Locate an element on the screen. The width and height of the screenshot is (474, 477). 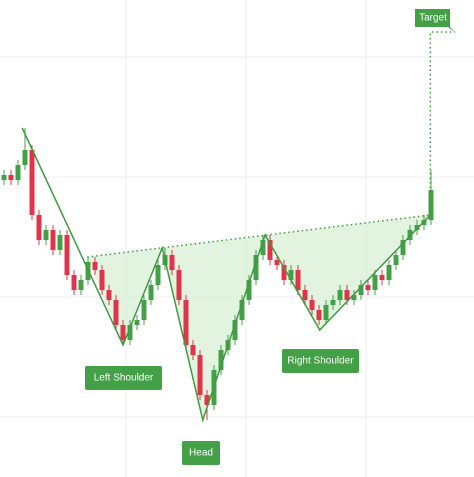
left-shoulder-label: Left Shoulder is located at coordinates (124, 378).